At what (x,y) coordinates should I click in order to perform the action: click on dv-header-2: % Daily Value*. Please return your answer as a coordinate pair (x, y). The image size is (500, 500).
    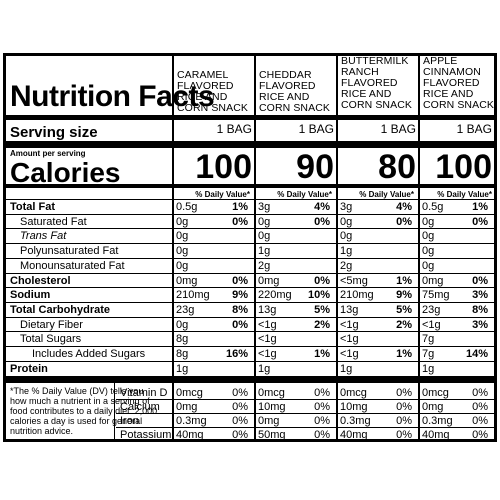
    Looking at the image, I should click on (304, 194).